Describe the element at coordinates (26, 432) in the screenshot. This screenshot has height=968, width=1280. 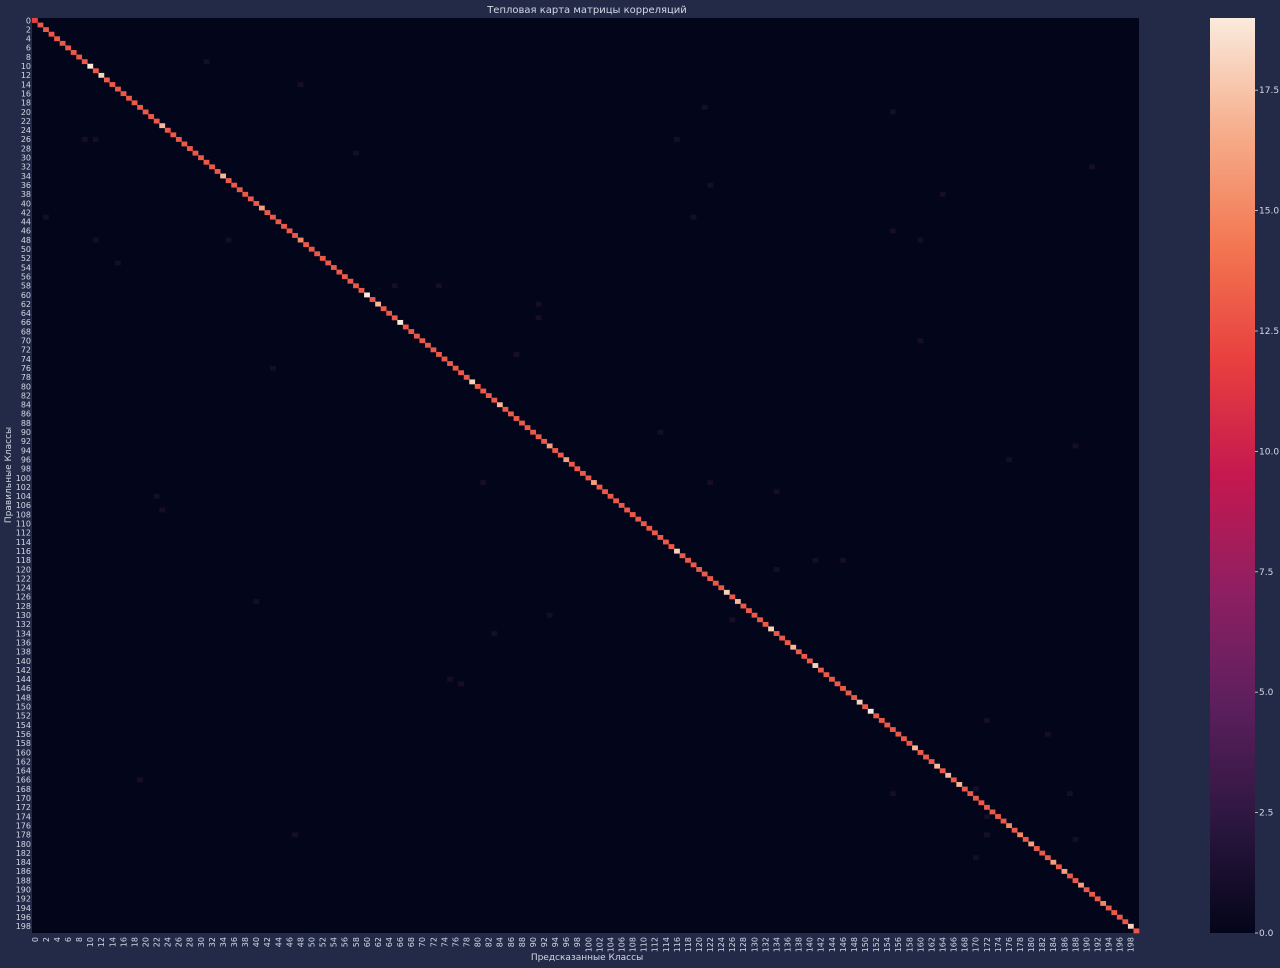
I see `y-tick-label: 90` at that location.